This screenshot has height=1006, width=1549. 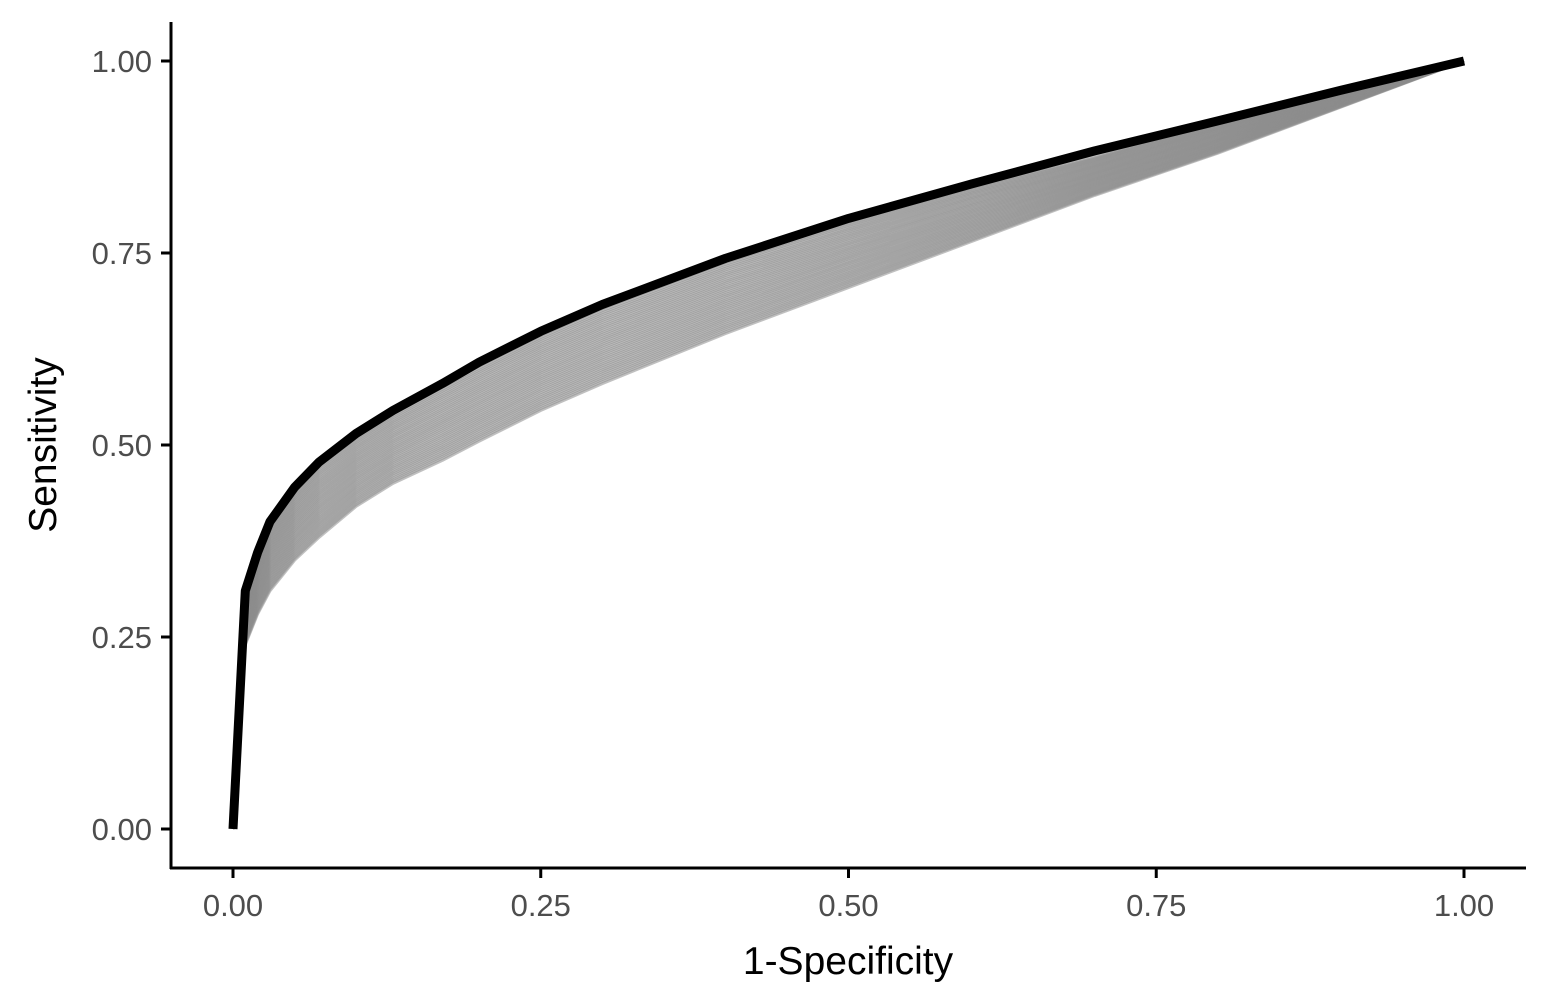 What do you see at coordinates (1156, 905) in the screenshot?
I see `x-tick-label: 0.75` at bounding box center [1156, 905].